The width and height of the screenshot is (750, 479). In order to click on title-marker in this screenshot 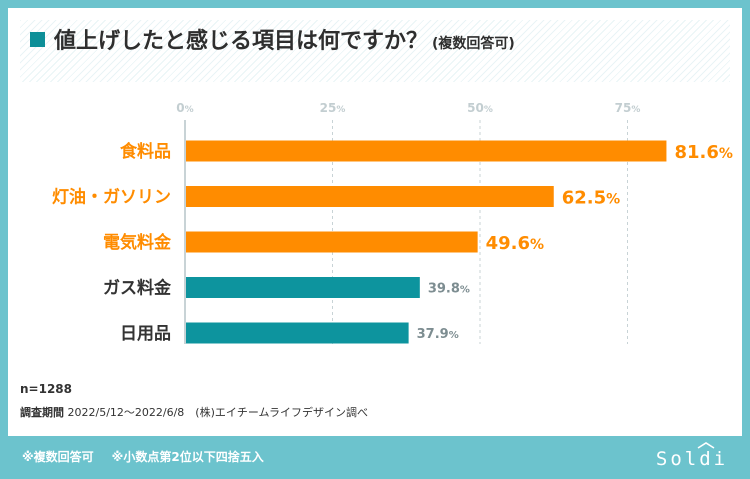, I will do `click(37, 39)`.